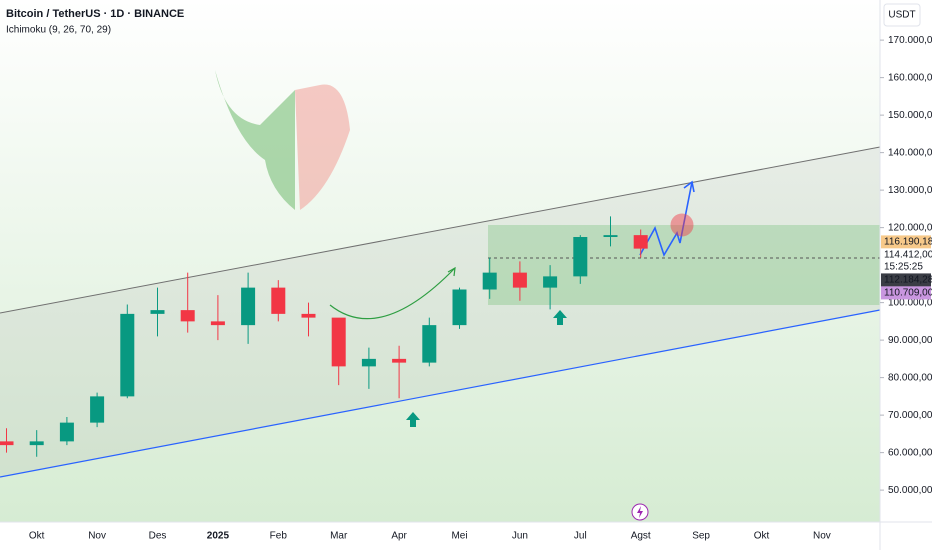 Image resolution: width=932 pixels, height=550 pixels. I want to click on currency-box, so click(902, 15).